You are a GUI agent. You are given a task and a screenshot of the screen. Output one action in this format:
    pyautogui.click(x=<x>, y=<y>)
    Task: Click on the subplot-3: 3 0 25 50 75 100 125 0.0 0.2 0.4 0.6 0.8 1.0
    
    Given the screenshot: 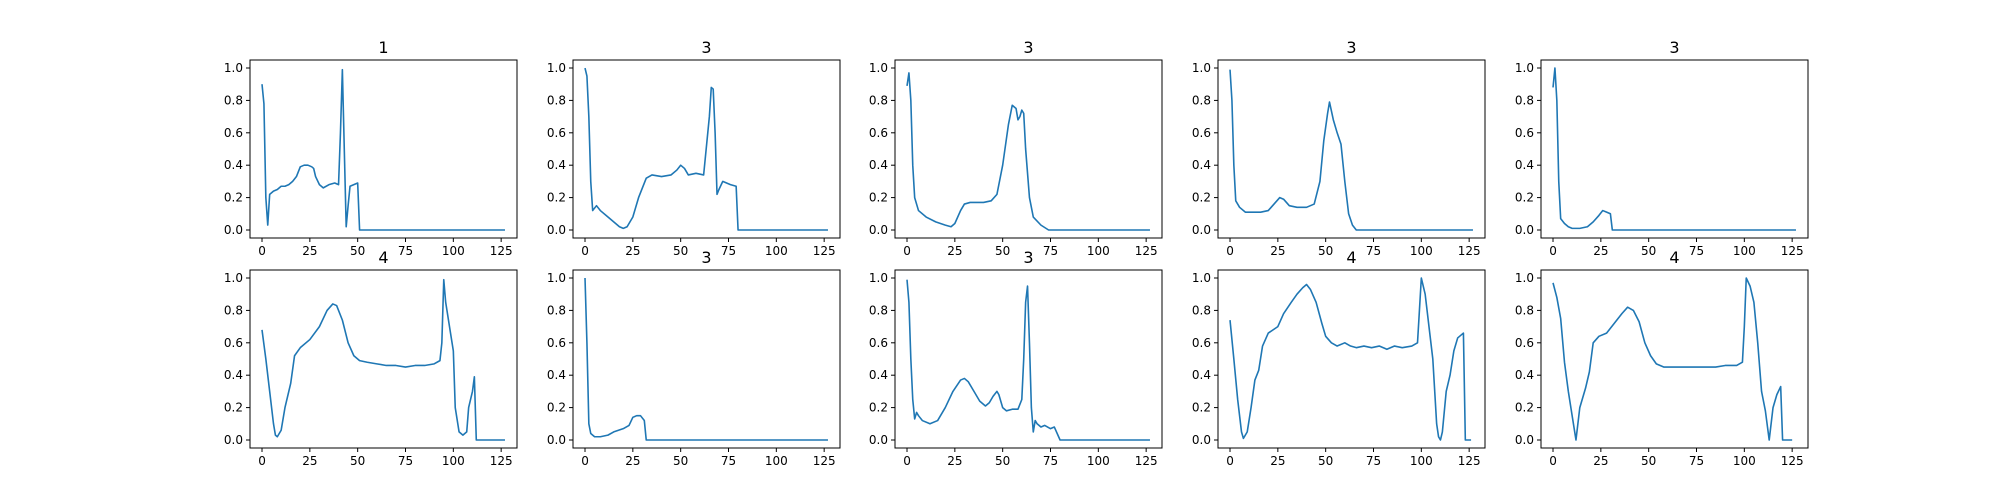 What is the action you would take?
    pyautogui.click(x=1016, y=148)
    